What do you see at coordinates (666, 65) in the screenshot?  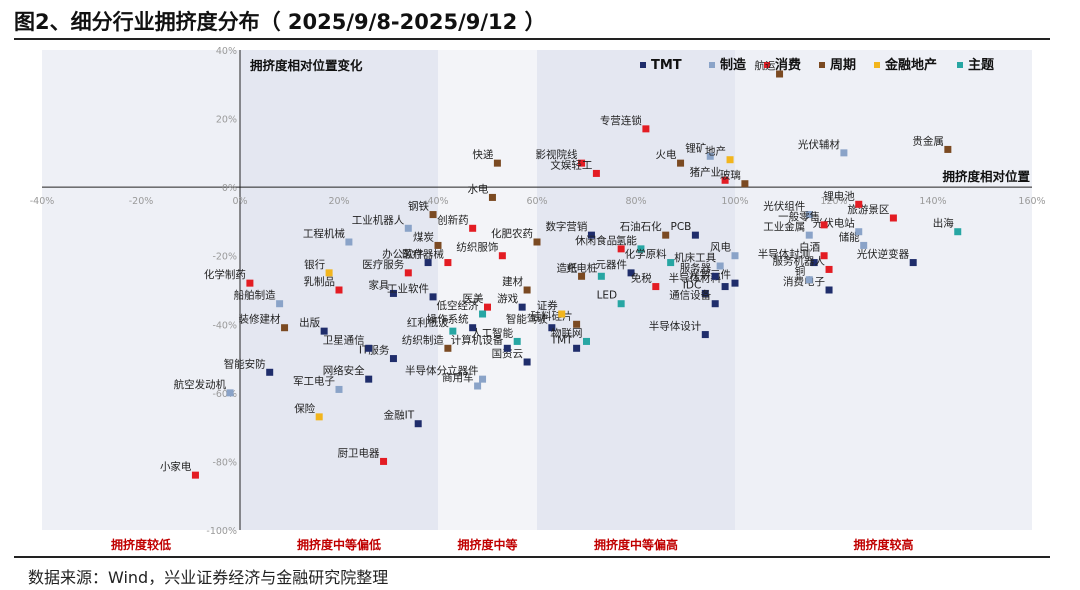 I see `legend-item: TMT` at bounding box center [666, 65].